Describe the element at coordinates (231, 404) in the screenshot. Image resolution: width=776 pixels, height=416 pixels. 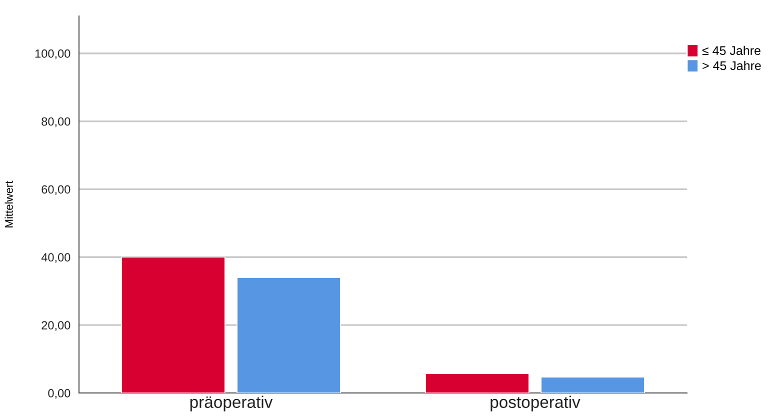
I see `x-tick-label: präoperativ` at that location.